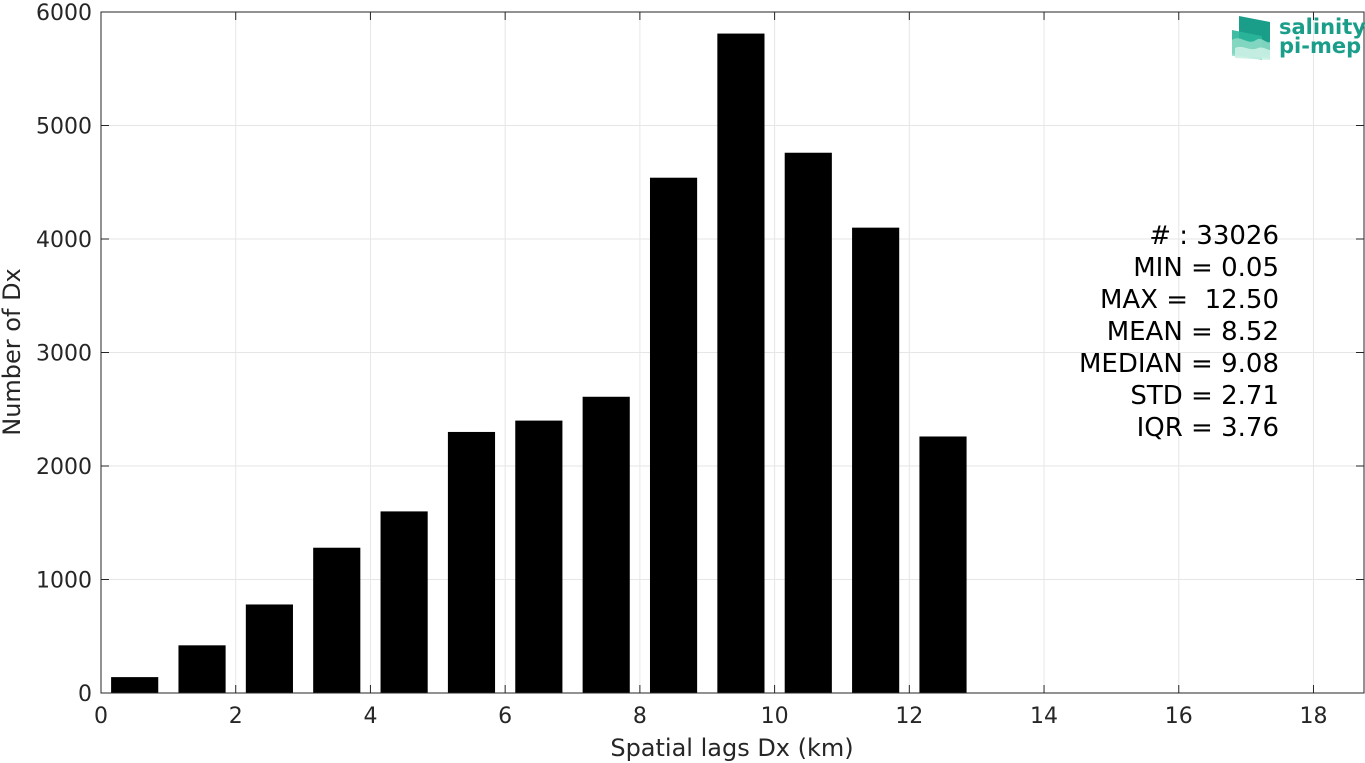 Image resolution: width=1365 pixels, height=763 pixels. What do you see at coordinates (1214, 236) in the screenshot?
I see `stats-line: # : 33026` at bounding box center [1214, 236].